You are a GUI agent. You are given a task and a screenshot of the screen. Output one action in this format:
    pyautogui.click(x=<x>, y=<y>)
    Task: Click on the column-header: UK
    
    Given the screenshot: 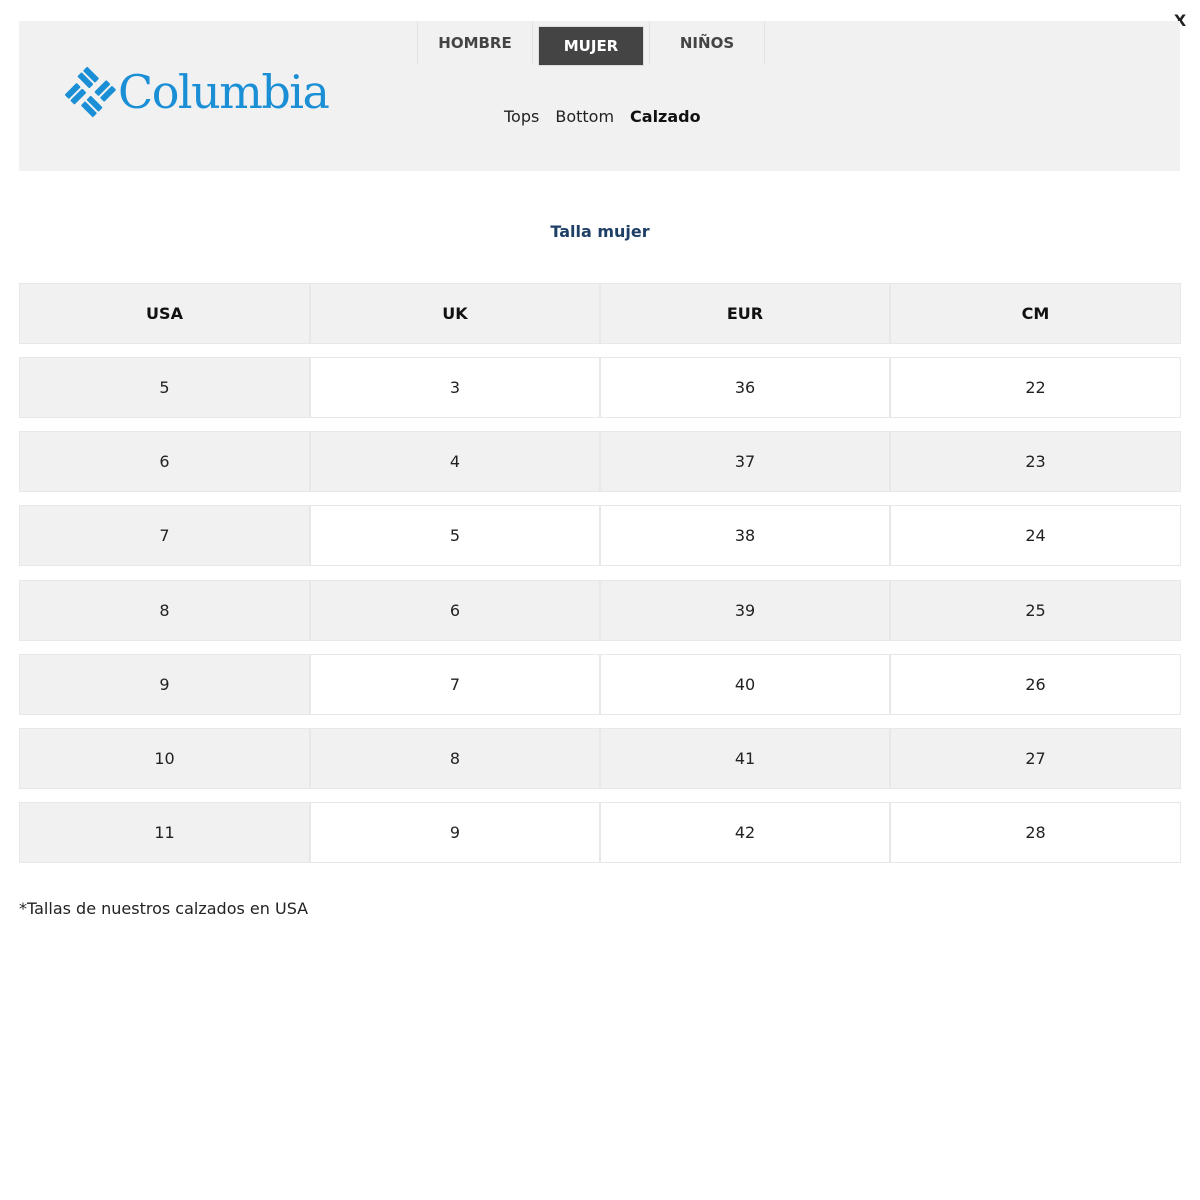 What is the action you would take?
    pyautogui.click(x=455, y=313)
    